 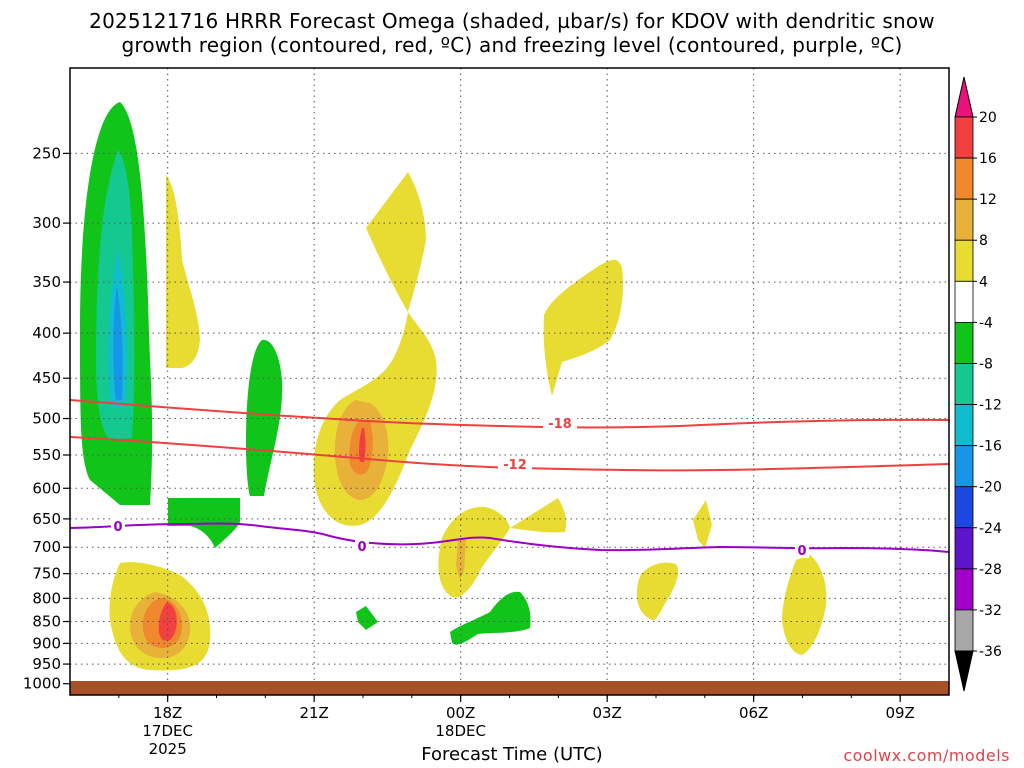 What do you see at coordinates (988, 159) in the screenshot?
I see `colorbar-label: 16` at bounding box center [988, 159].